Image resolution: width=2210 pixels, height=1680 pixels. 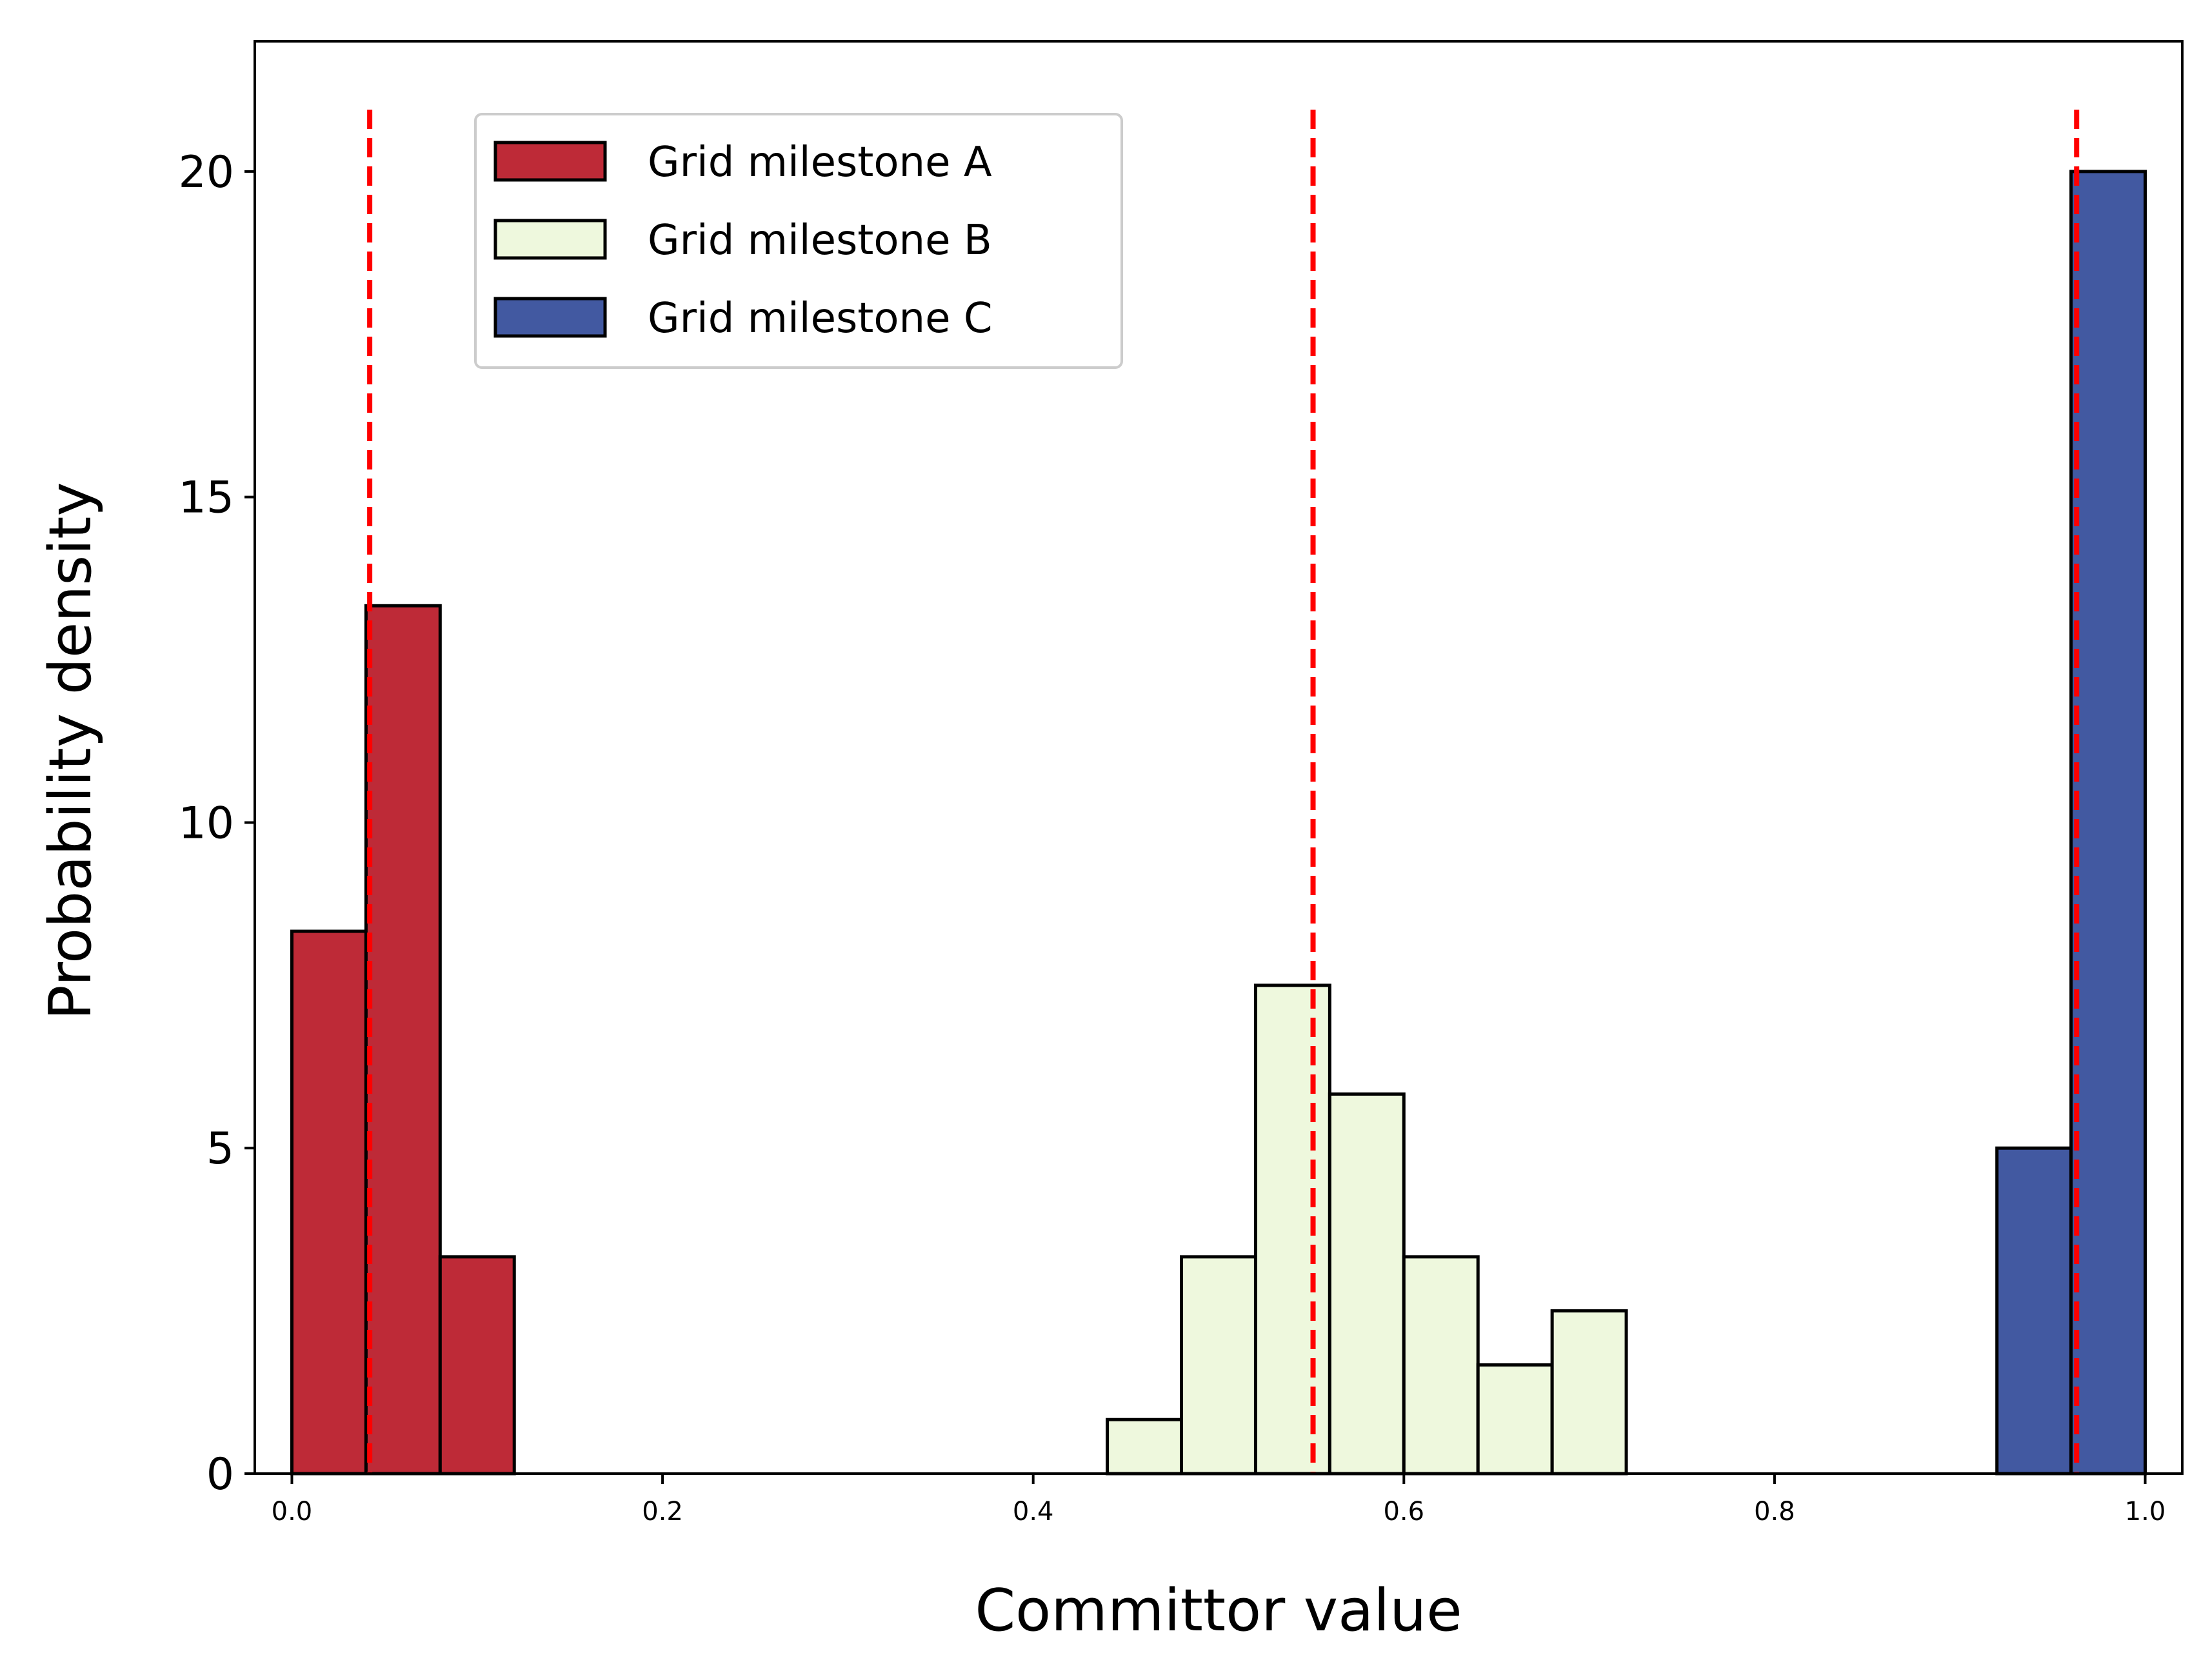 I want to click on legend-box, so click(x=798, y=241).